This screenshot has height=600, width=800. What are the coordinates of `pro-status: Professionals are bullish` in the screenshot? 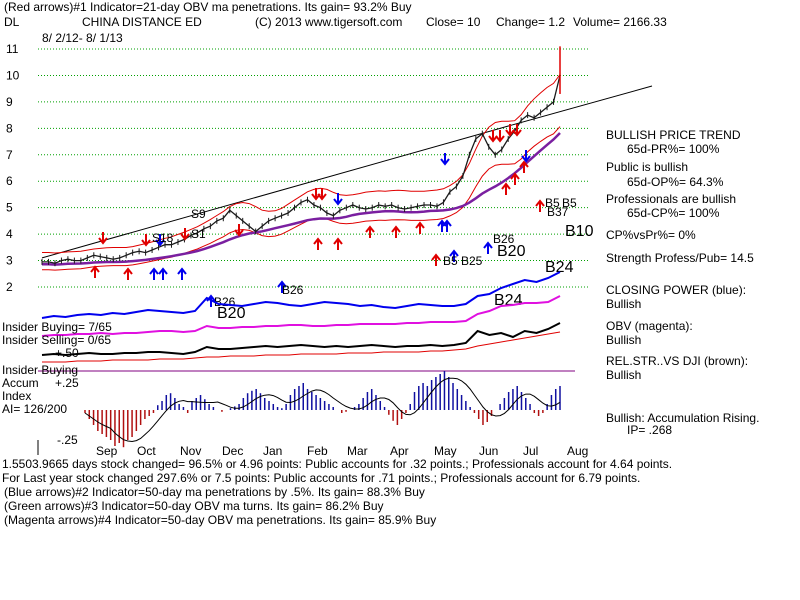 It's located at (671, 199).